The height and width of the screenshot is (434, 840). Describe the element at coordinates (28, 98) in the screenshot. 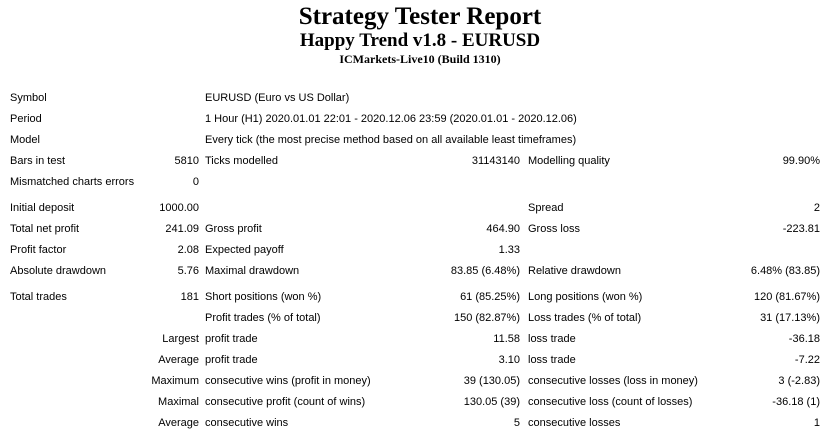

I see `report-cell-label: Symbol` at that location.